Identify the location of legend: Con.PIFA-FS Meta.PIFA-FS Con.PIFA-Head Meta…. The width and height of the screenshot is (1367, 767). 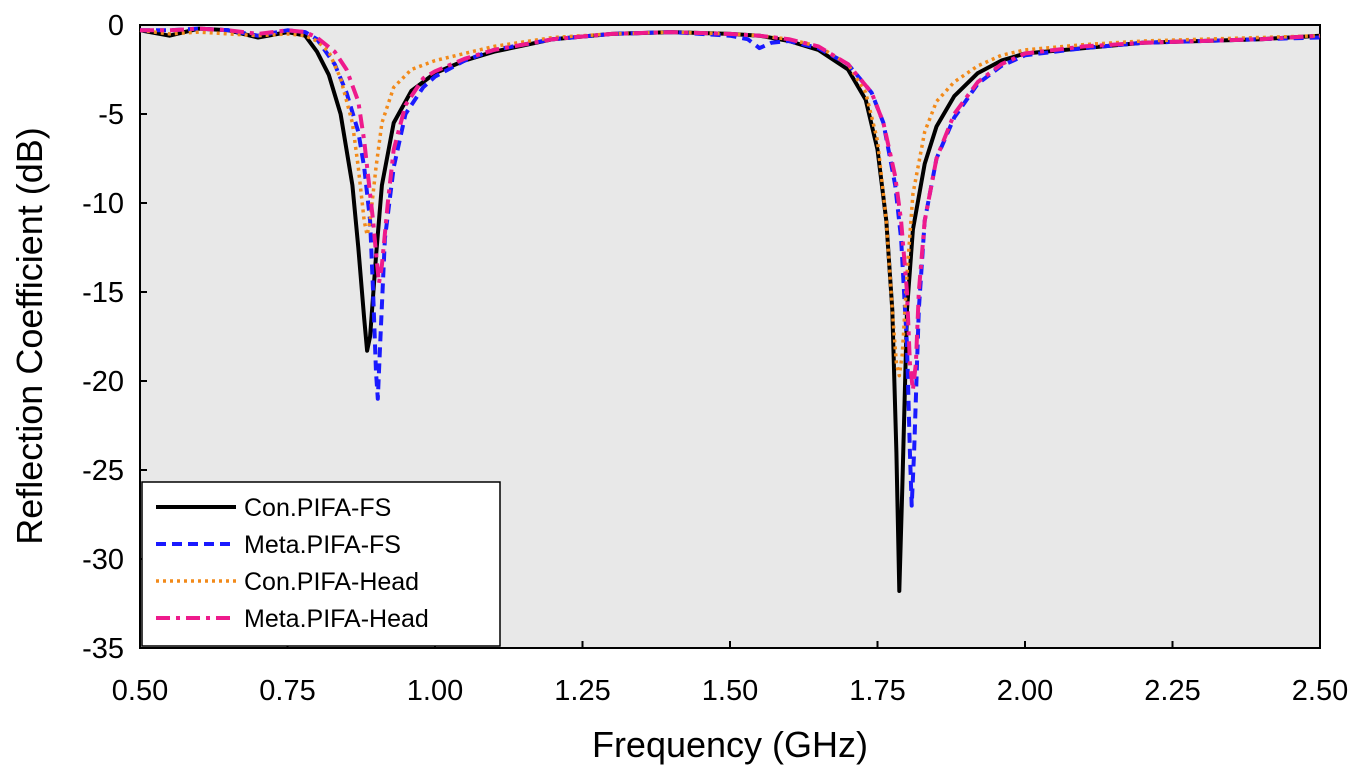
(321, 564).